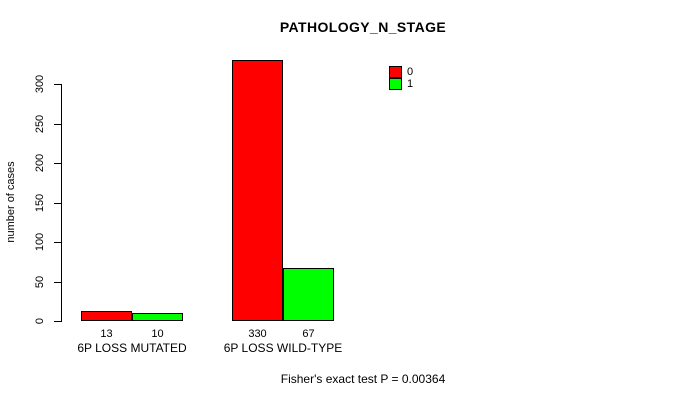  What do you see at coordinates (40, 84) in the screenshot?
I see `y-tick-label: 300` at bounding box center [40, 84].